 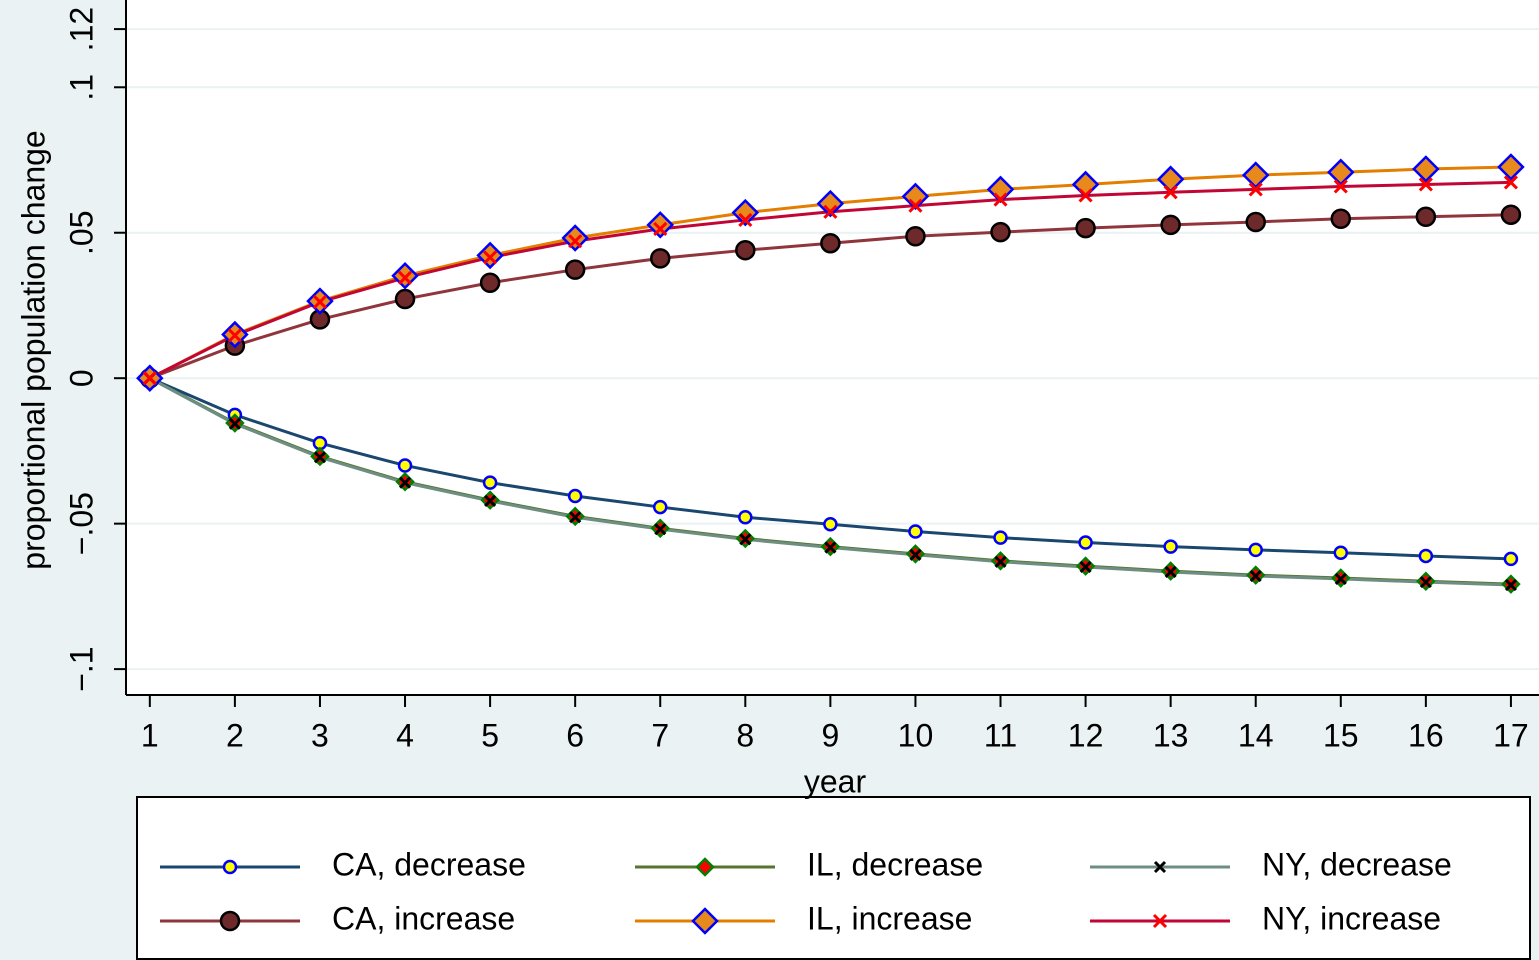 What do you see at coordinates (1426, 735) in the screenshot?
I see `x-tick-label: 16` at bounding box center [1426, 735].